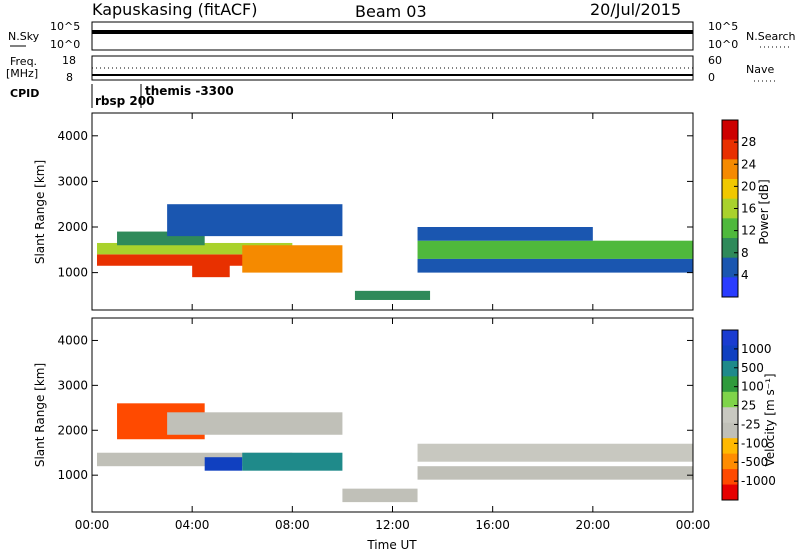  Describe the element at coordinates (40, 415) in the screenshot. I see `velocity-ylabel: Slant Range [km]` at that location.